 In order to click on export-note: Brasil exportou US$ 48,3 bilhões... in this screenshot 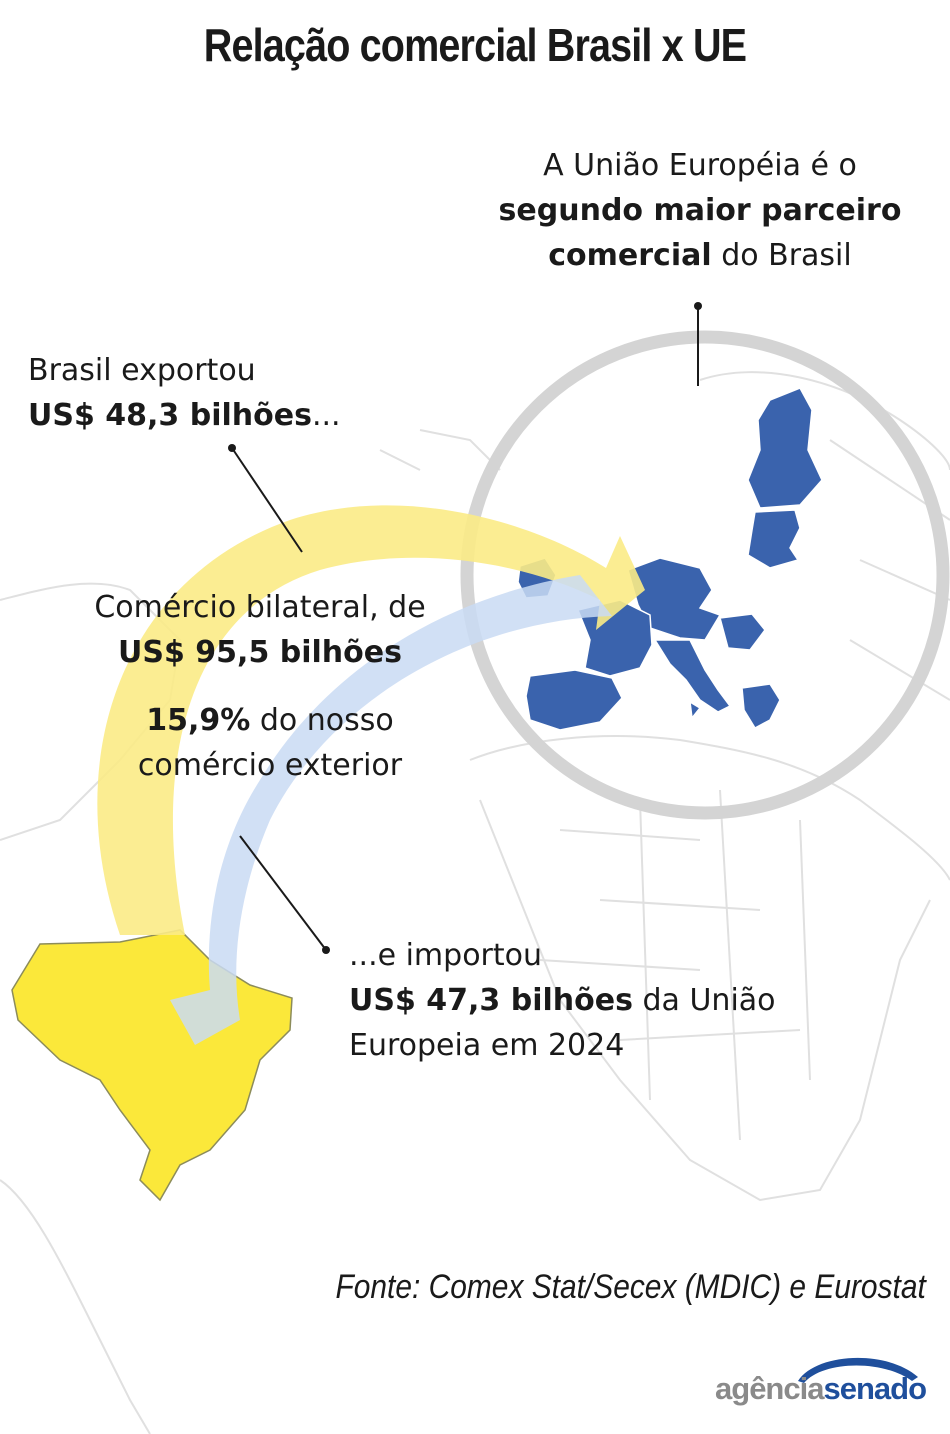, I will do `click(238, 393)`.